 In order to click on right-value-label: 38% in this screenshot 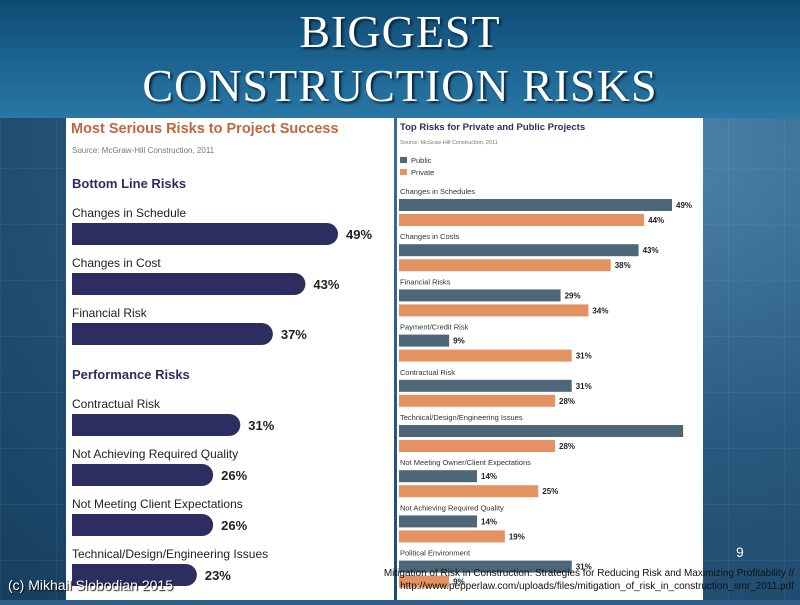, I will do `click(623, 265)`.